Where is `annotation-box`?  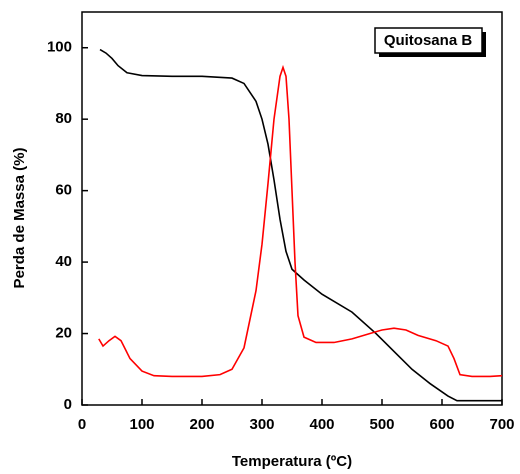 annotation-box is located at coordinates (428, 40).